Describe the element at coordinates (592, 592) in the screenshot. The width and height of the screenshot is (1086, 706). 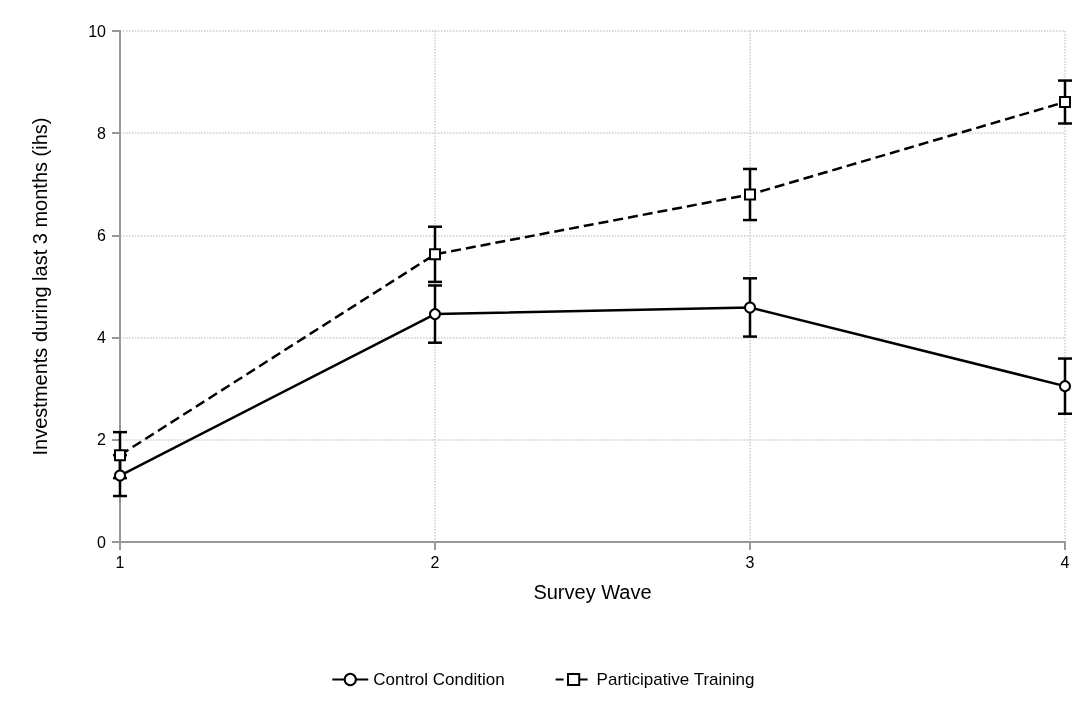
I see `x-axis-title: Survey Wave` at that location.